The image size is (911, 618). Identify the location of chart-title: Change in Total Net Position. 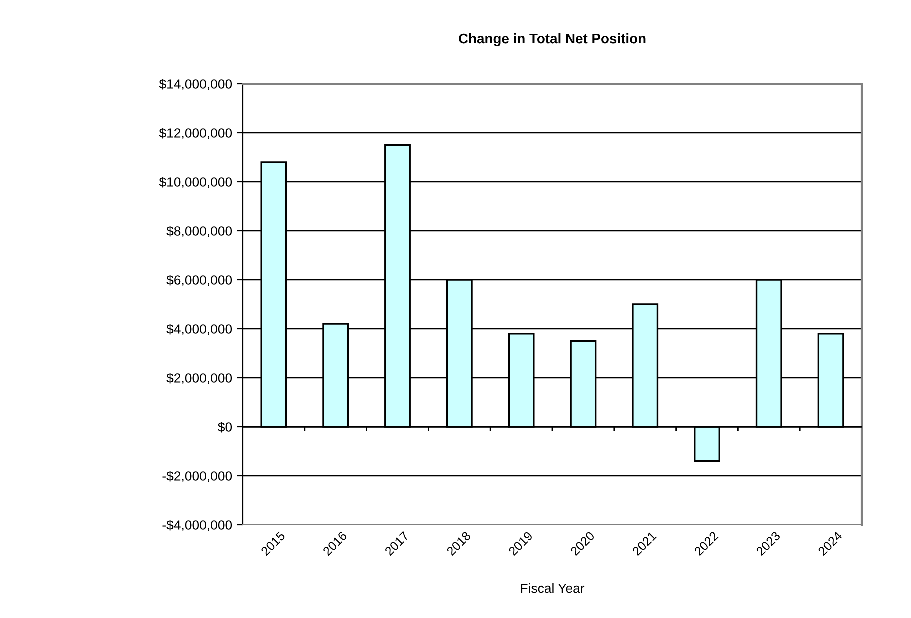
(552, 40).